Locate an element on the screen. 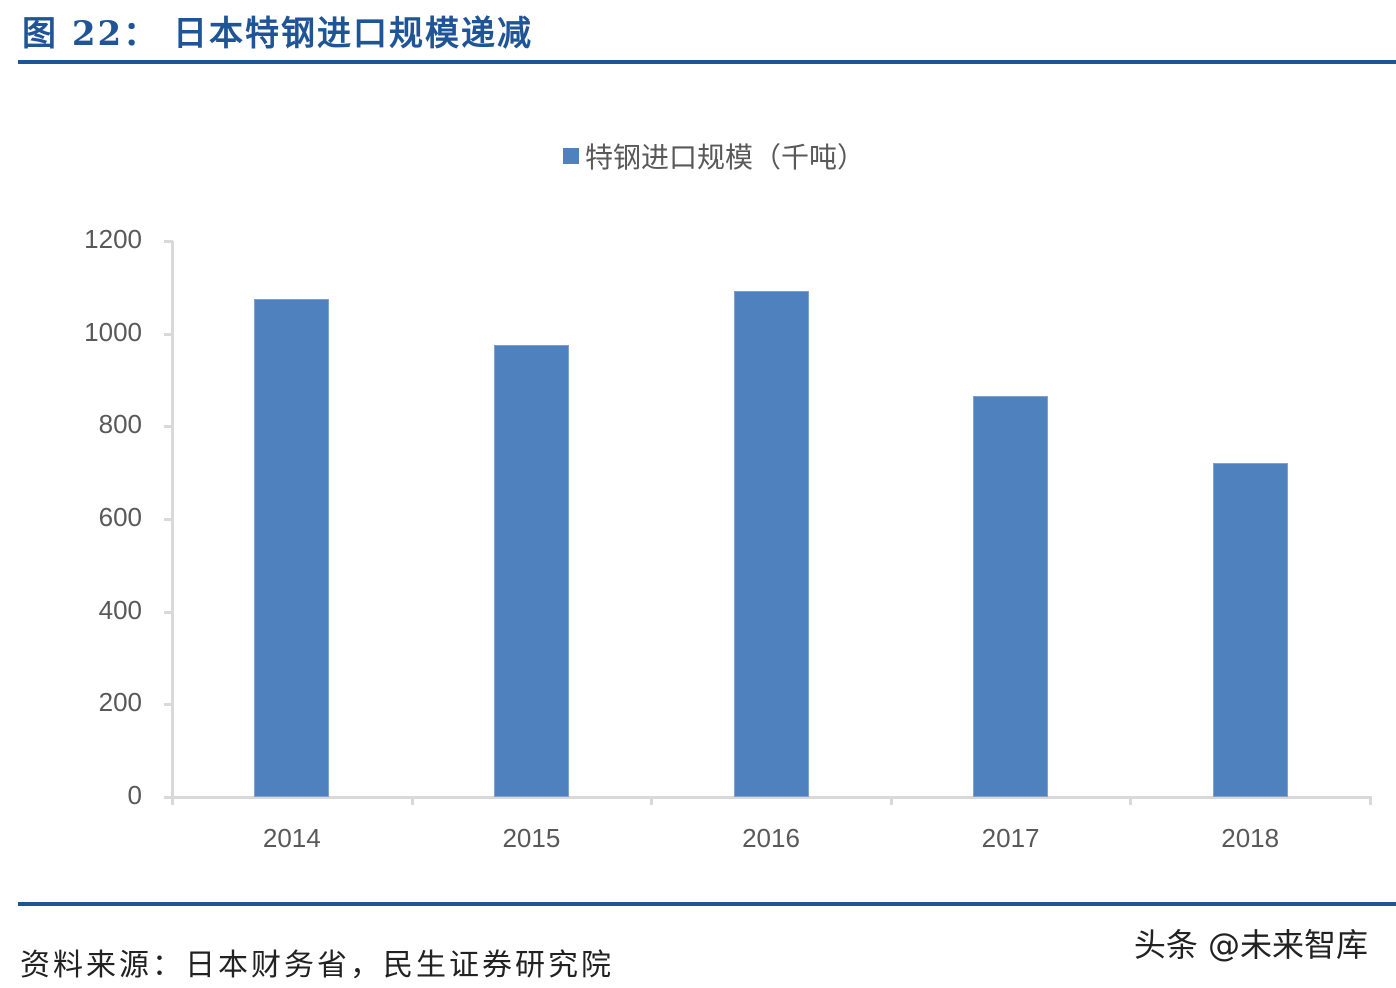  y-tick-label: 600 is located at coordinates (120, 517).